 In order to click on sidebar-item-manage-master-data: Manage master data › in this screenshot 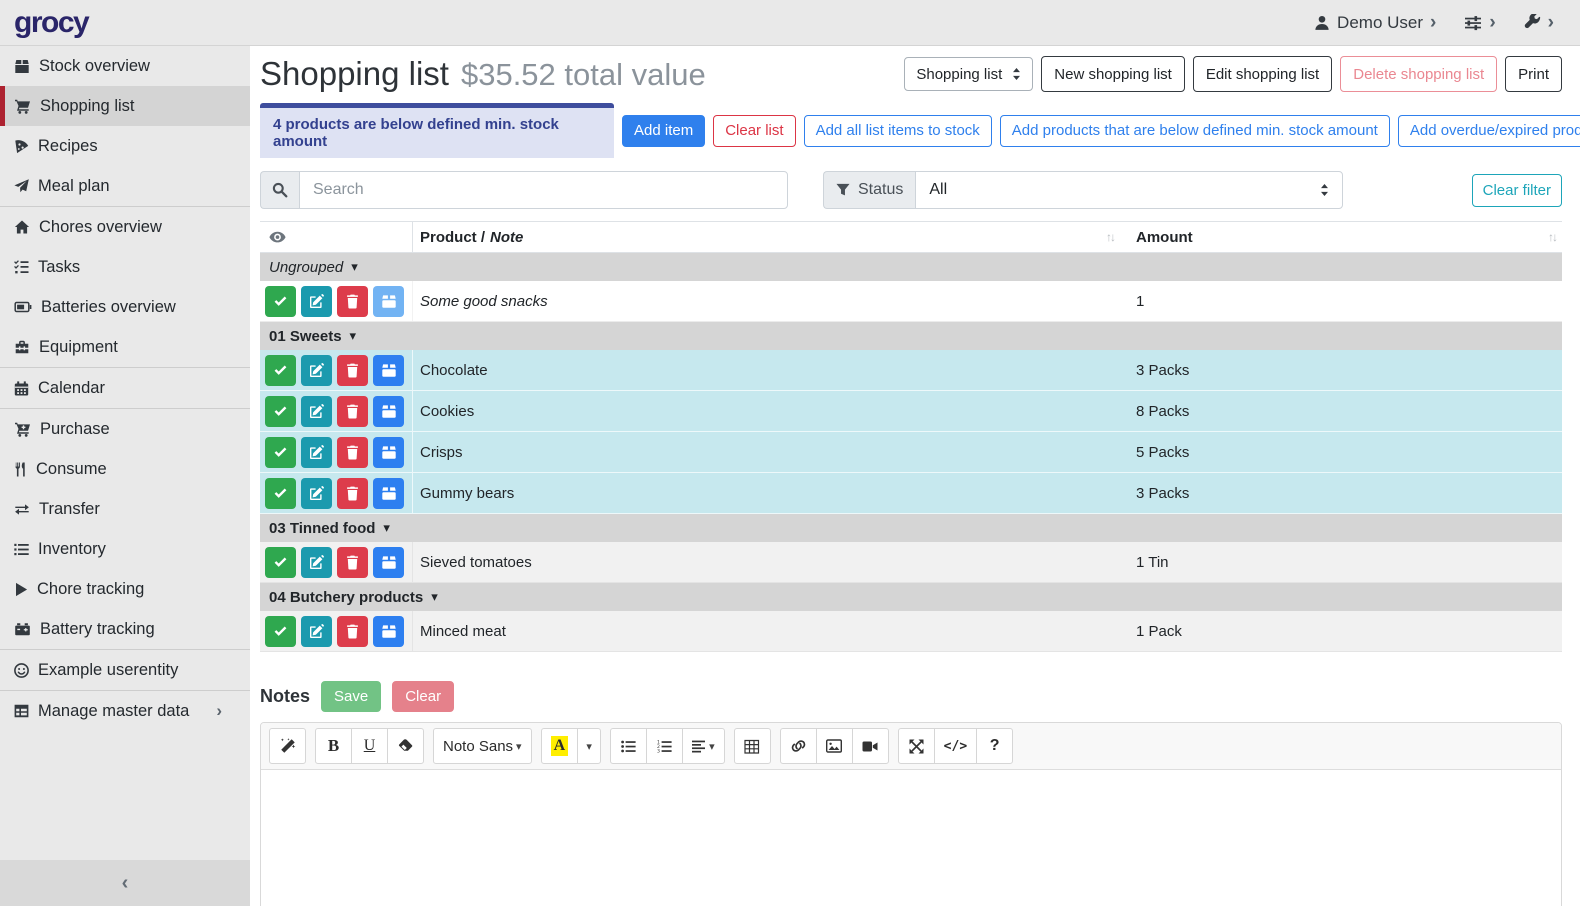, I will do `click(125, 711)`.